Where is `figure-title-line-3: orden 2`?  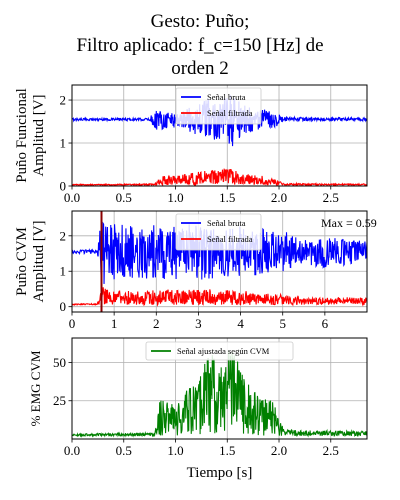
figure-title-line-3: orden 2 is located at coordinates (200, 68).